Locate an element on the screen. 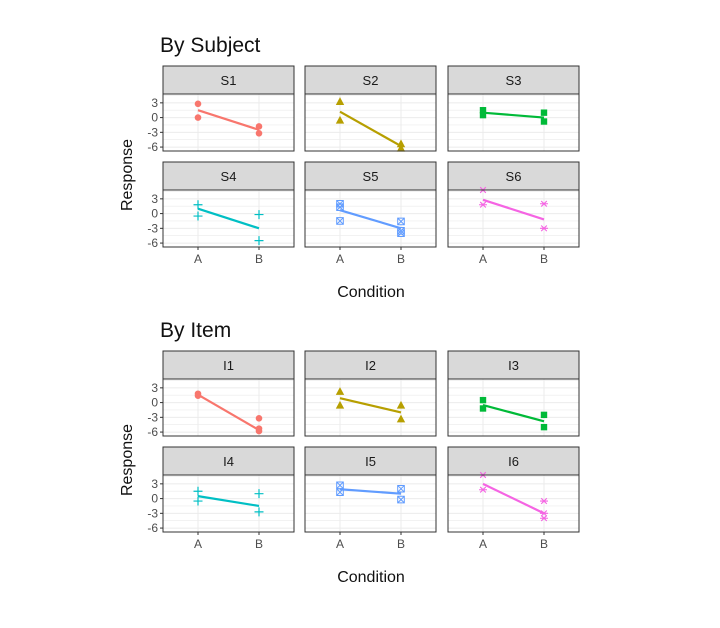 The height and width of the screenshot is (628, 720). facet-label: I1 is located at coordinates (228, 365).